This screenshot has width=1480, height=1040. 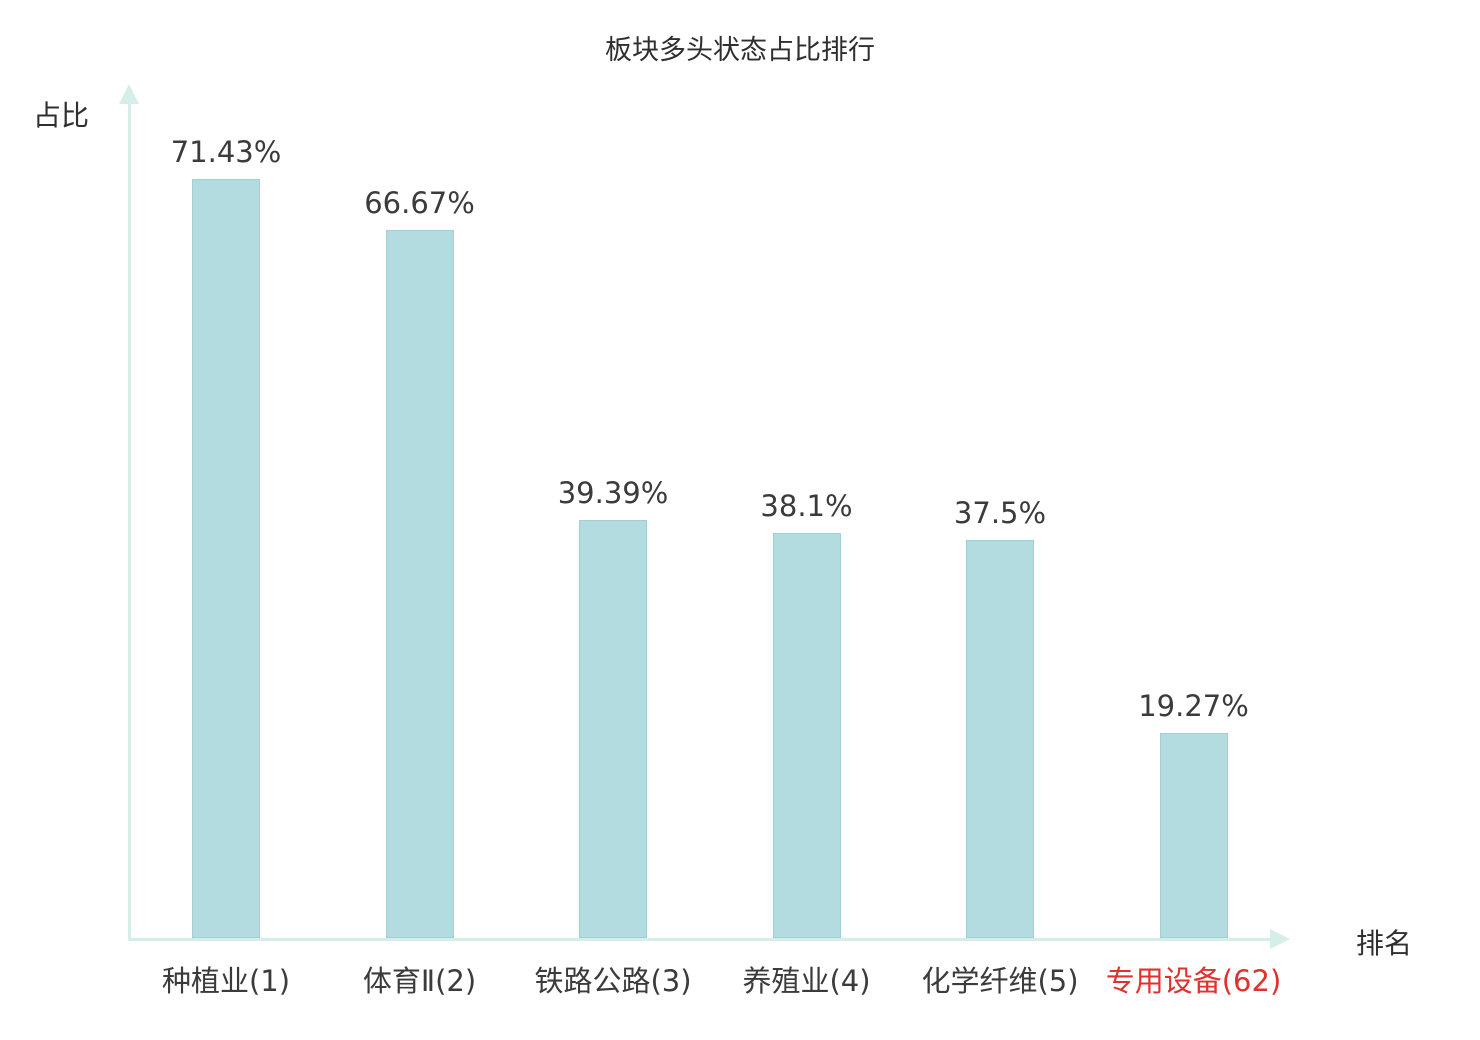 I want to click on category-label: 种植业(1), so click(x=226, y=981).